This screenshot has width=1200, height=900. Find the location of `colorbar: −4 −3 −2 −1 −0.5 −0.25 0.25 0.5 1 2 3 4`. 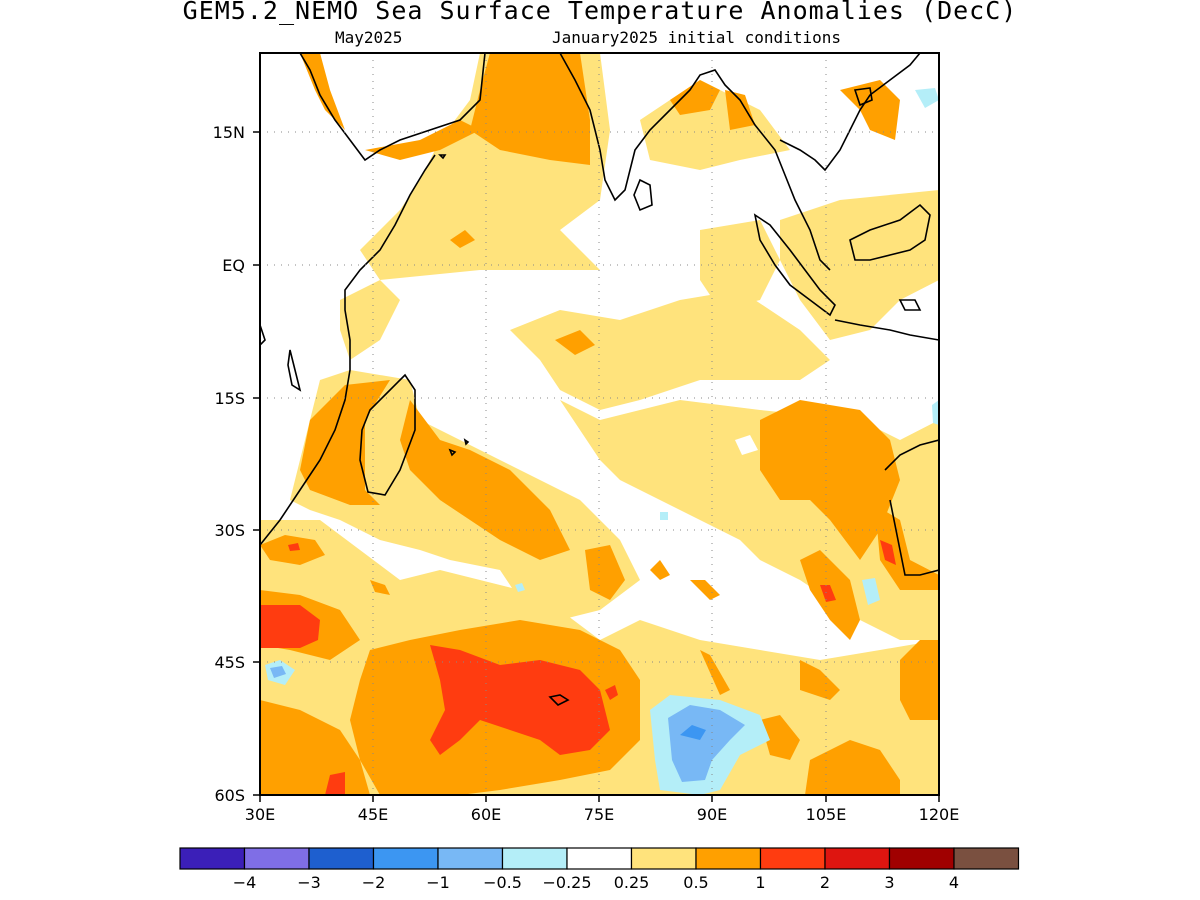

colorbar: −4 −3 −2 −1 −0.5 −0.25 0.25 0.5 1 2 3 4 is located at coordinates (599, 869).